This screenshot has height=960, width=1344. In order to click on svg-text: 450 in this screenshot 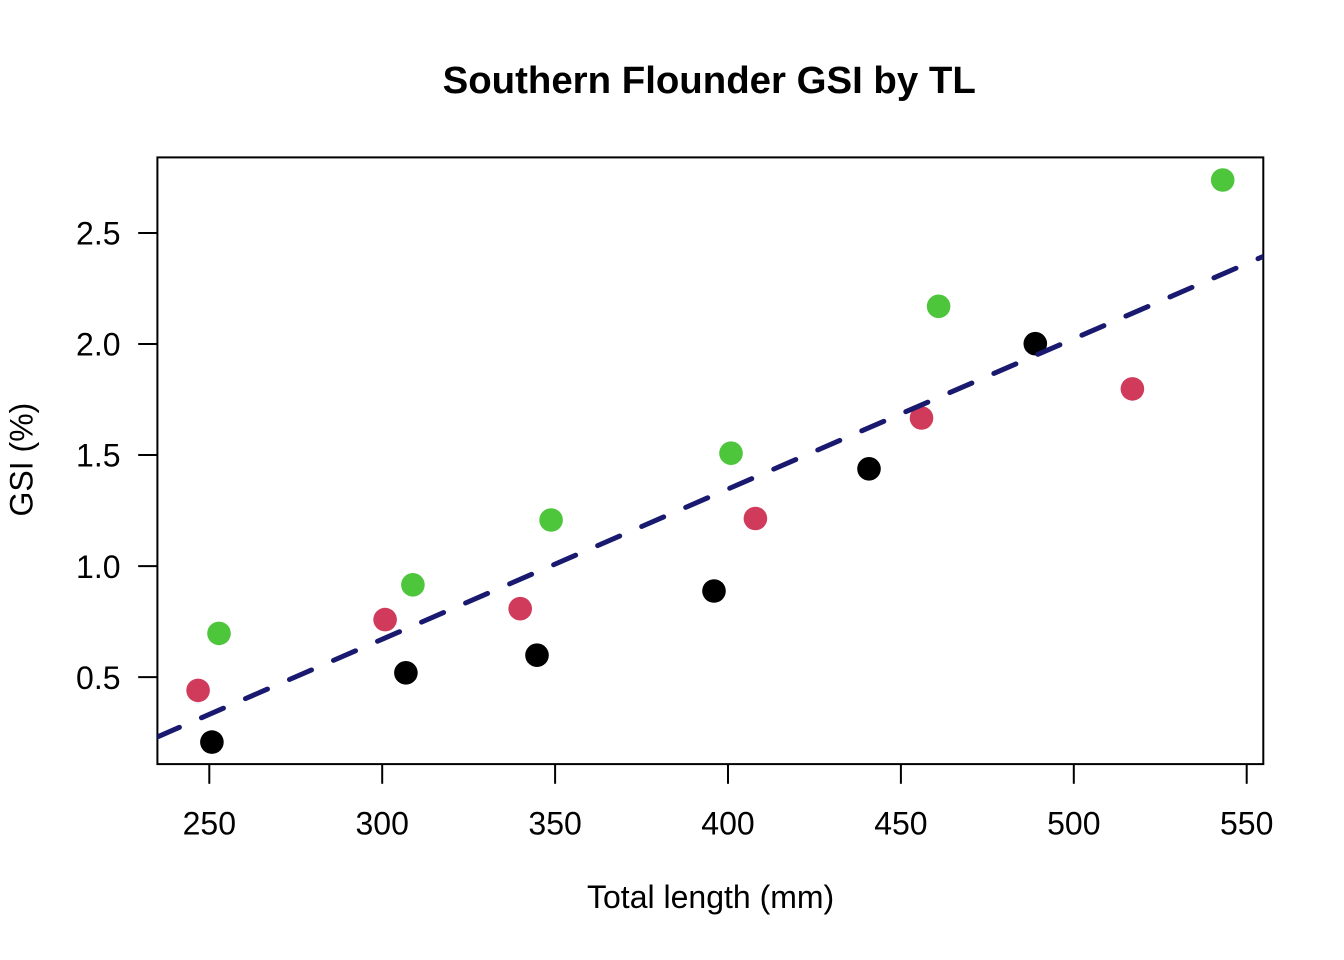, I will do `click(900, 824)`.